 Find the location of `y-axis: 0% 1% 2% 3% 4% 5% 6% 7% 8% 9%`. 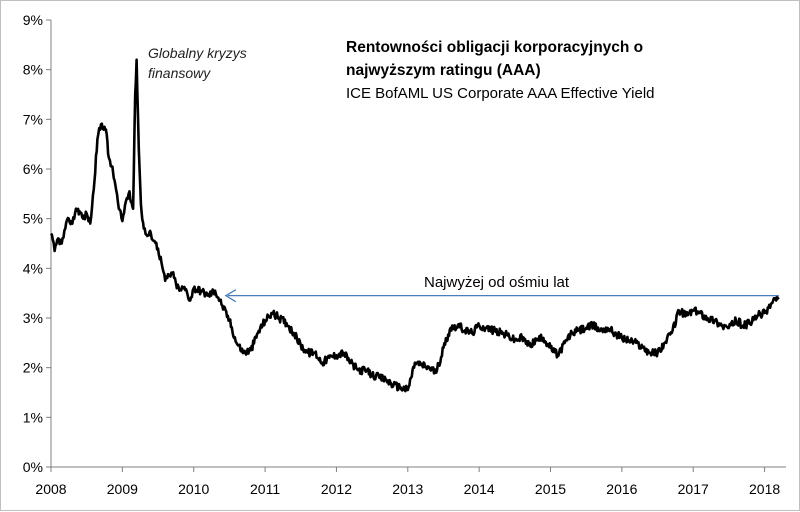

y-axis: 0% 1% 2% 3% 4% 5% 6% 7% 8% 9% is located at coordinates (37, 243).